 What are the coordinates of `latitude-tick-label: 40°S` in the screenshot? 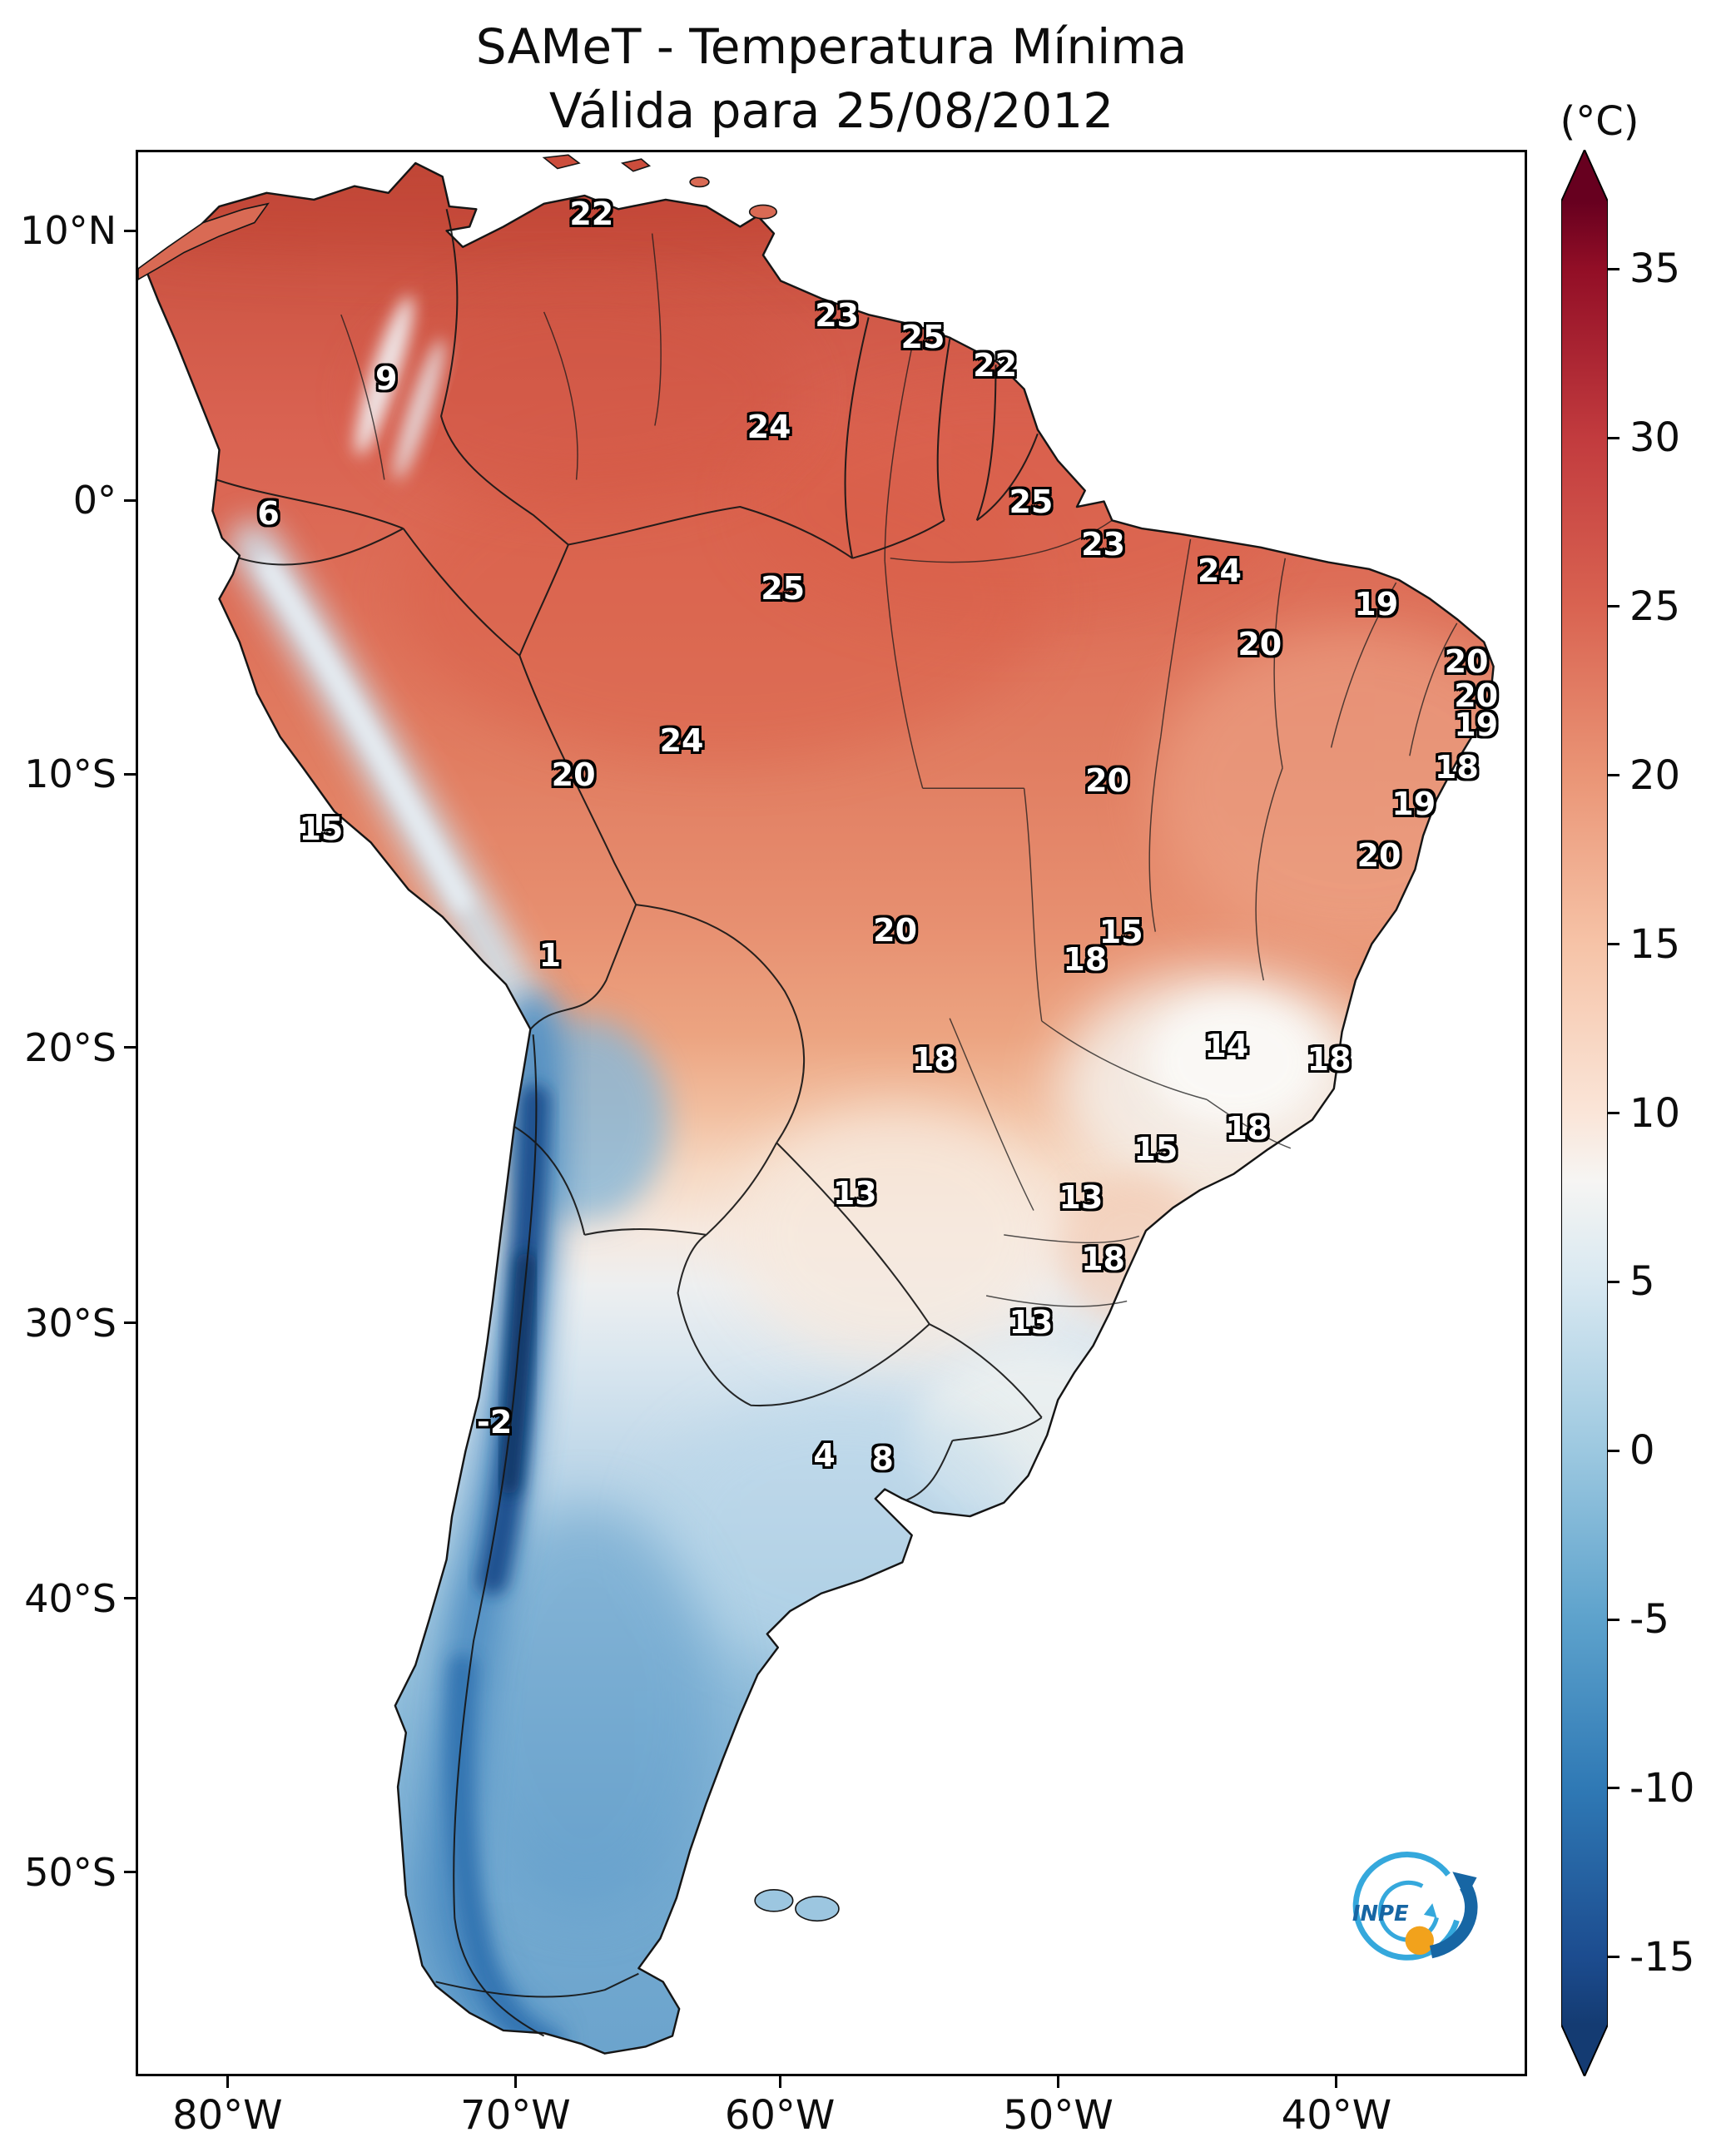 It's located at (70, 1598).